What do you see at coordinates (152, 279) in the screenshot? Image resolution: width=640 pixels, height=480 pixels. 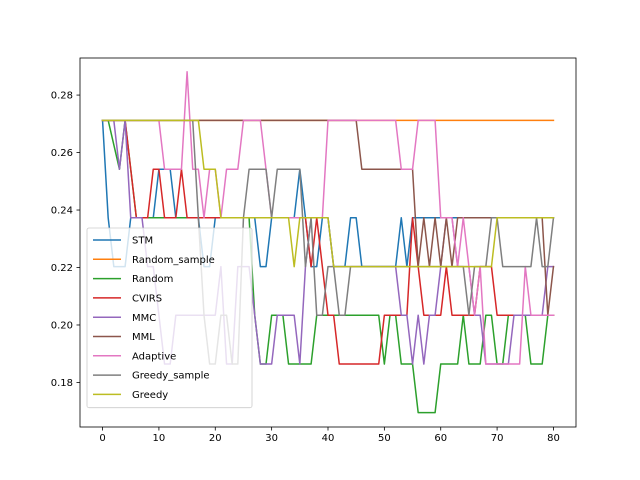 I see `legend-label: Random` at bounding box center [152, 279].